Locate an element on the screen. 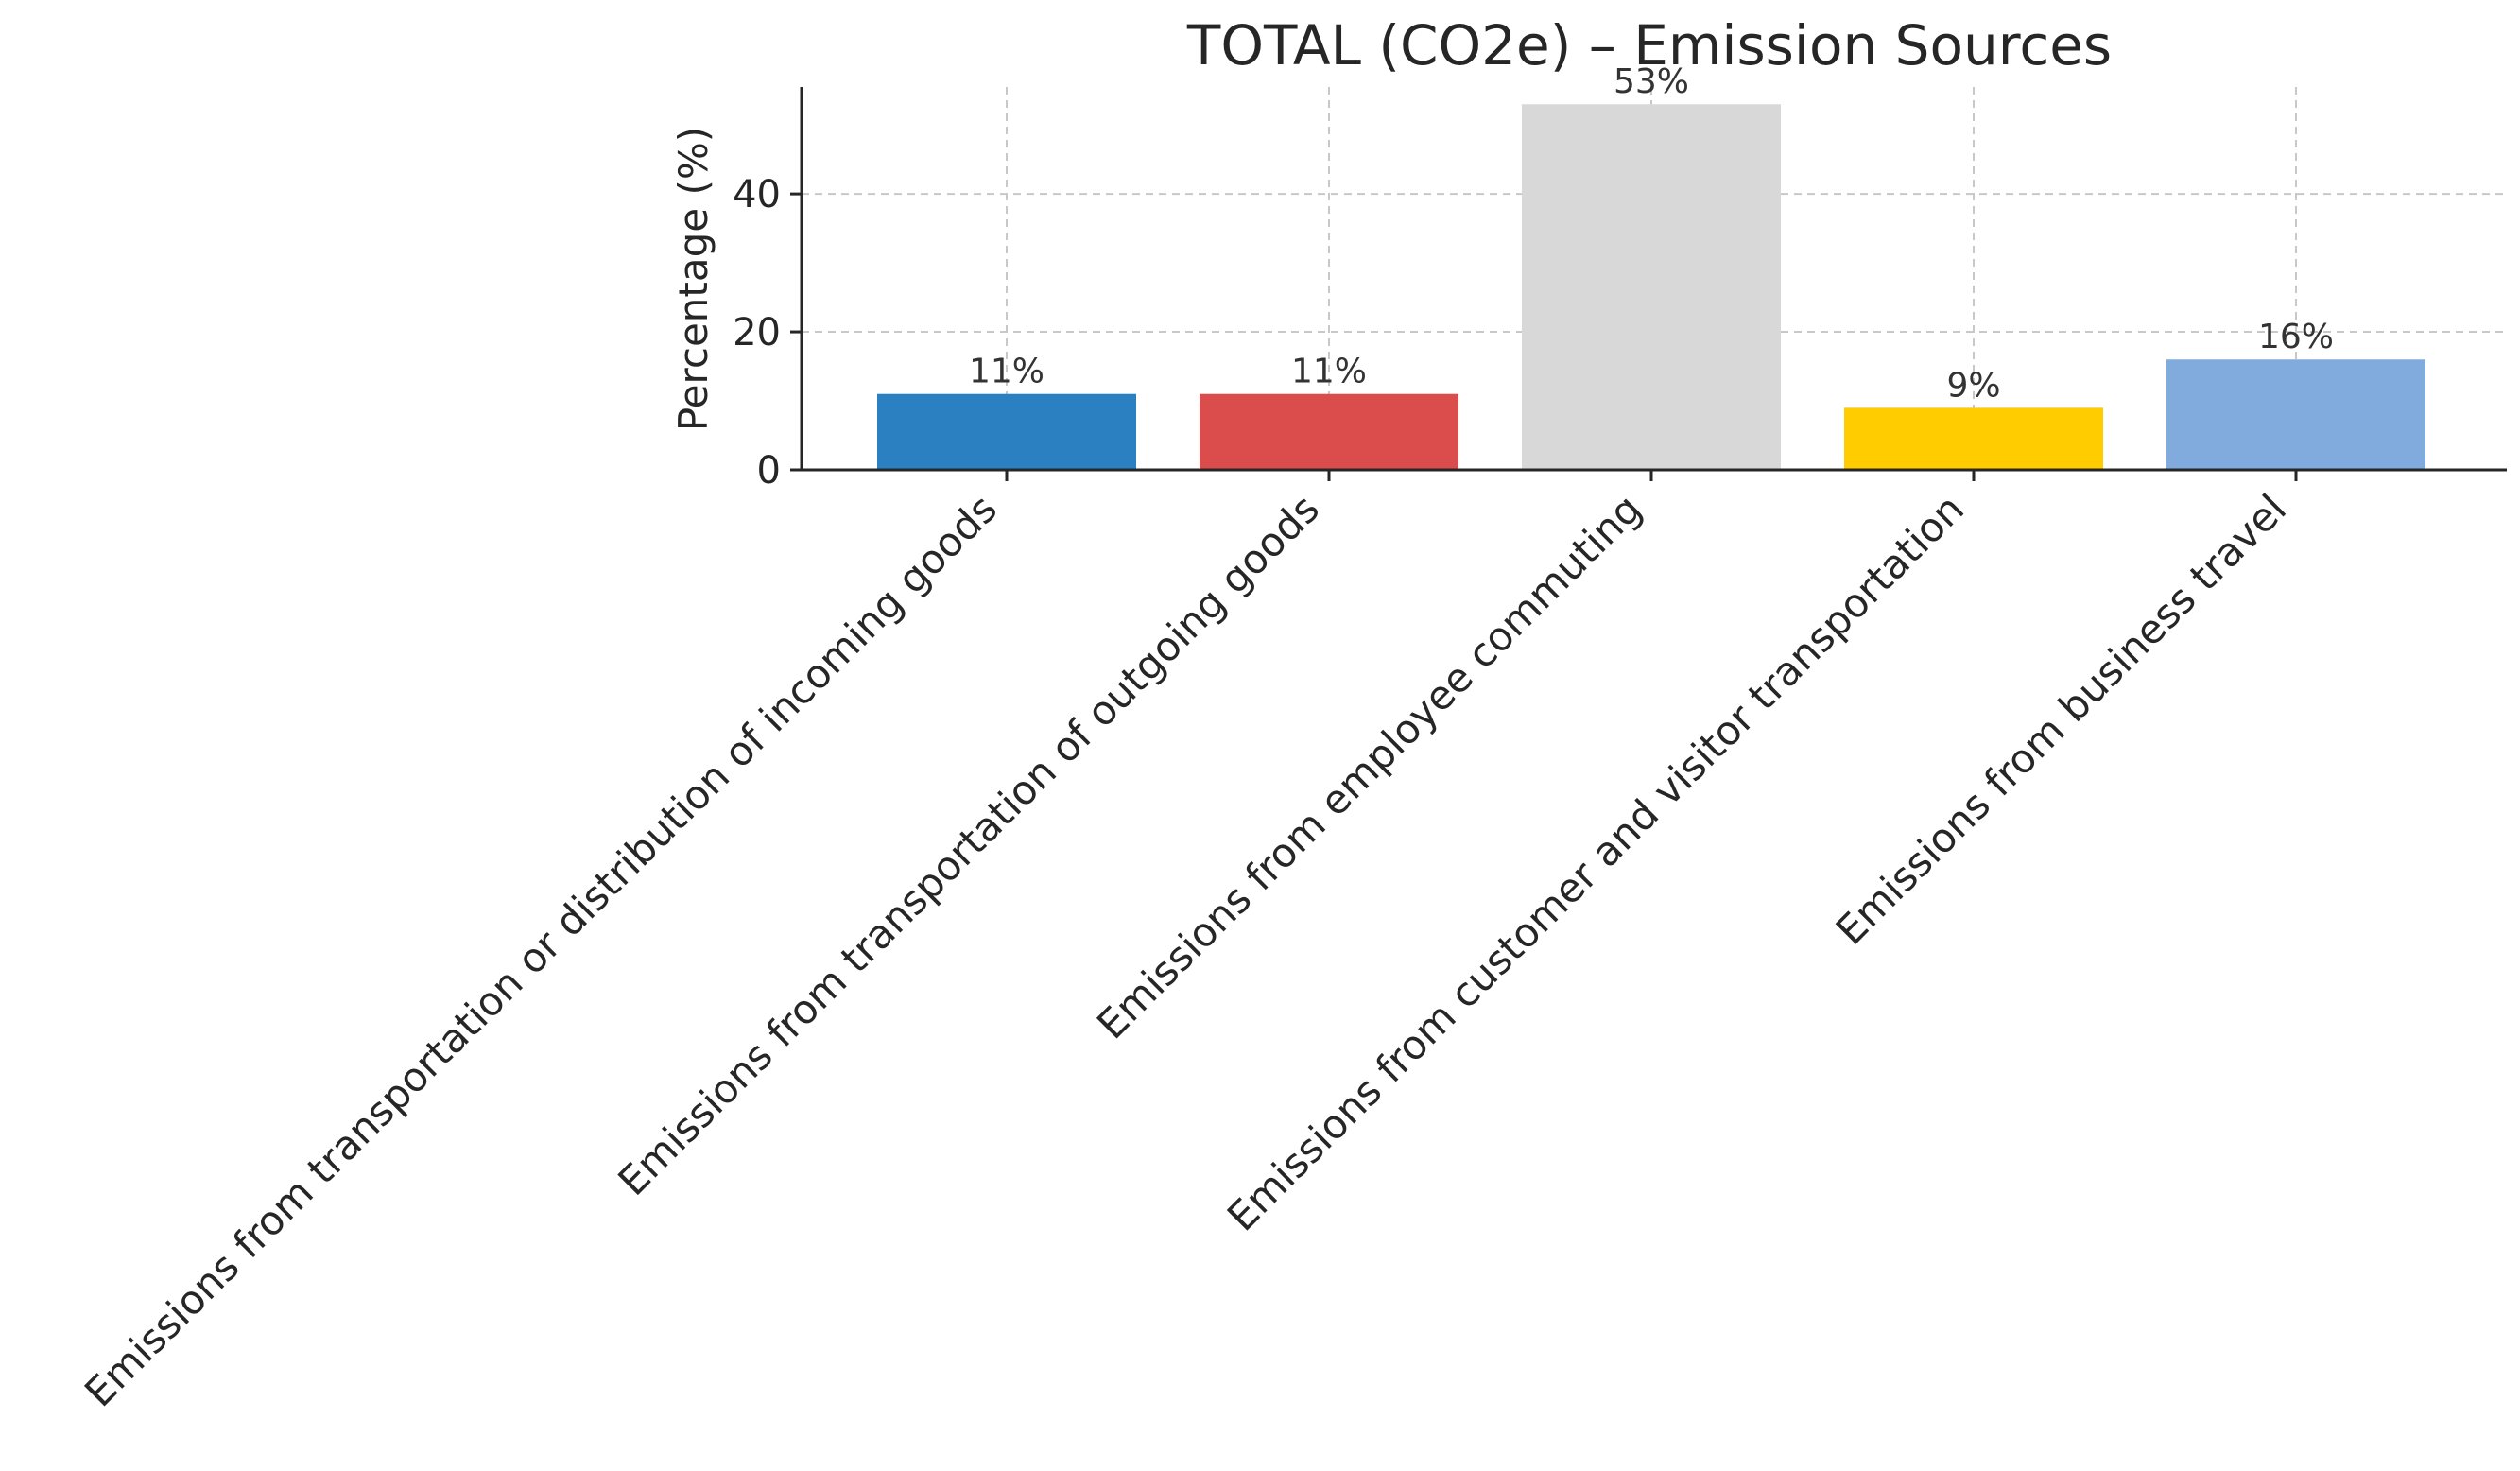 The height and width of the screenshot is (1471, 2520). bar-value-label-1: 11% is located at coordinates (1329, 372).